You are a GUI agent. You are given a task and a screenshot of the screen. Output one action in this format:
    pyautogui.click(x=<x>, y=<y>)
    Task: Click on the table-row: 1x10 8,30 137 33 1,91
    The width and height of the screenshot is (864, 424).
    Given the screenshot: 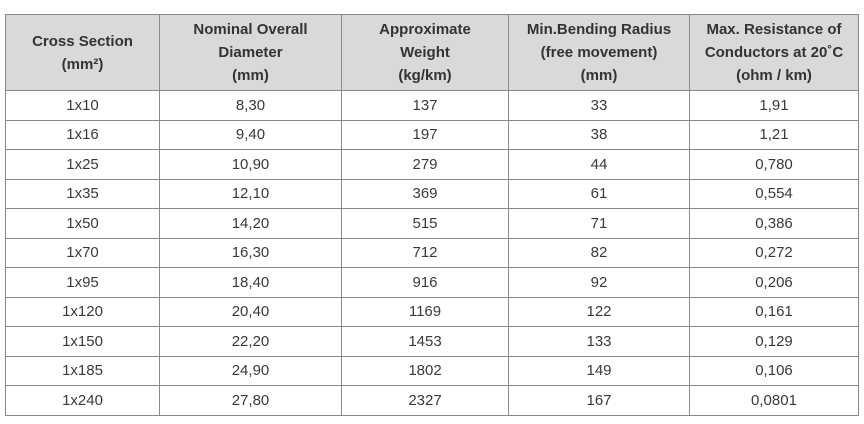 What is the action you would take?
    pyautogui.click(x=432, y=105)
    